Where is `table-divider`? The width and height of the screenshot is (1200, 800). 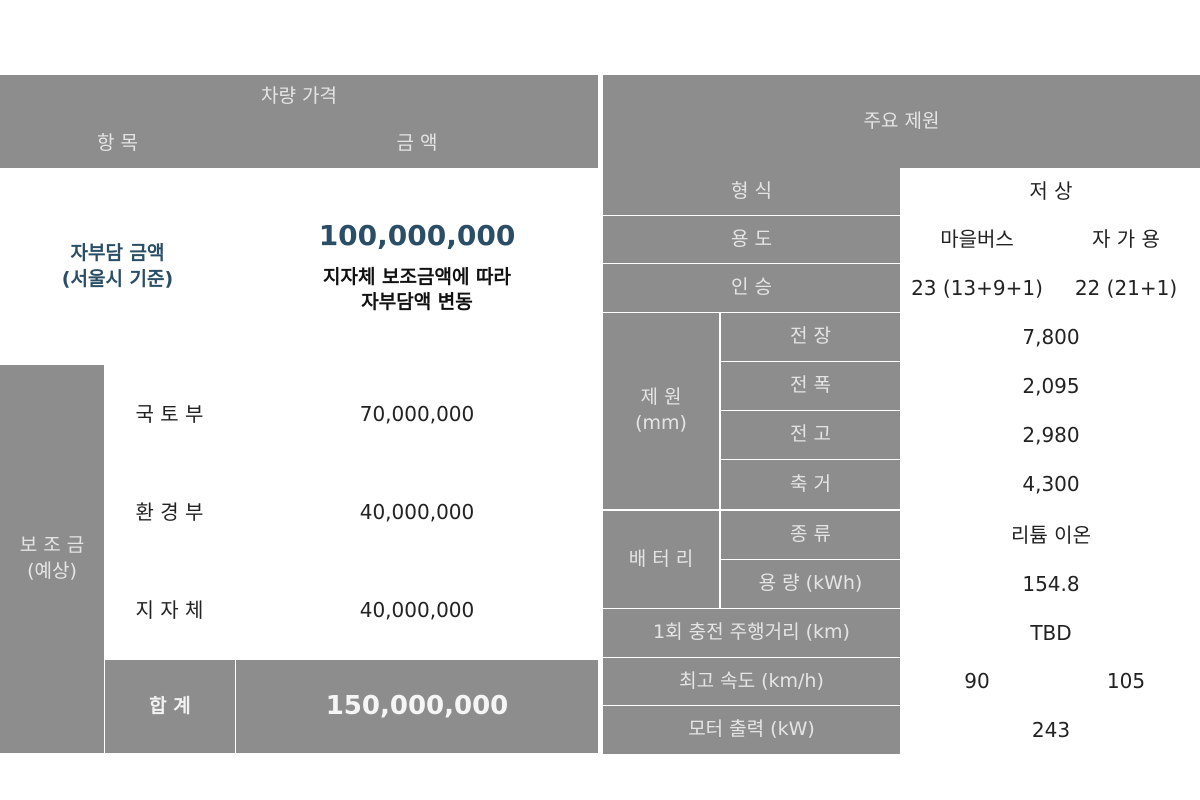 table-divider is located at coordinates (600, 415).